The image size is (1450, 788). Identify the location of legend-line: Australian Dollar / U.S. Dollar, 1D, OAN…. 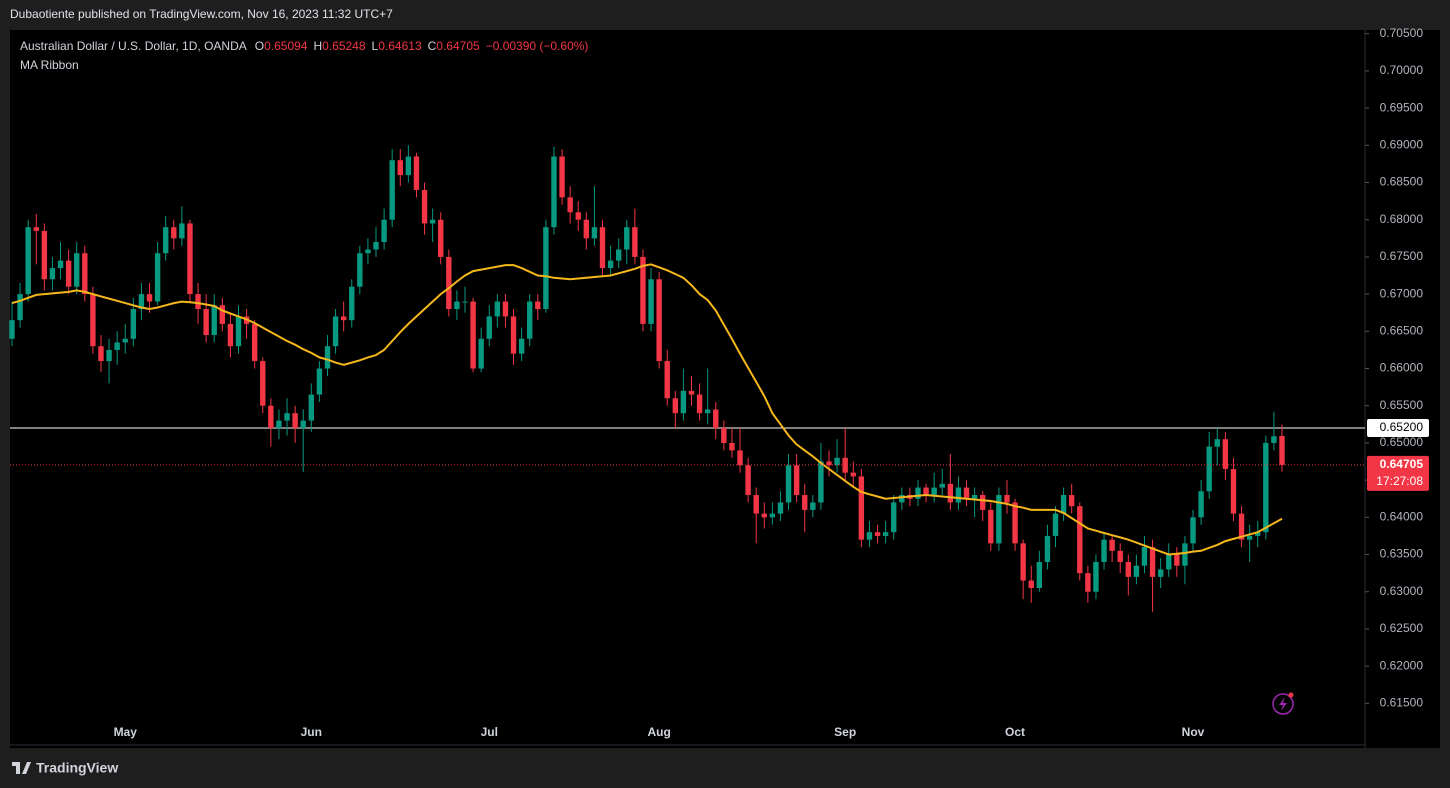
(304, 46).